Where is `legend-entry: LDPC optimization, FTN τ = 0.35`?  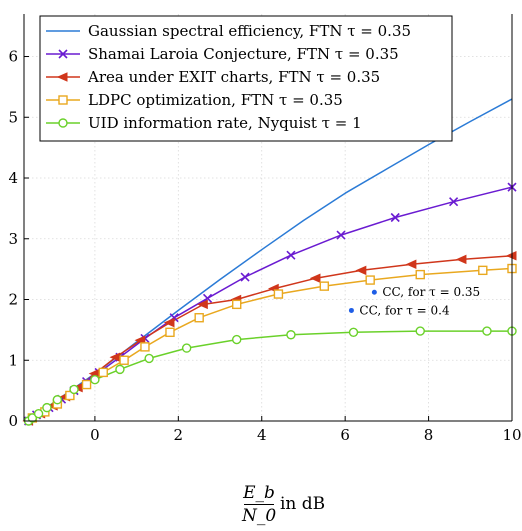
legend-entry: LDPC optimization, FTN τ = 0.35 is located at coordinates (215, 100).